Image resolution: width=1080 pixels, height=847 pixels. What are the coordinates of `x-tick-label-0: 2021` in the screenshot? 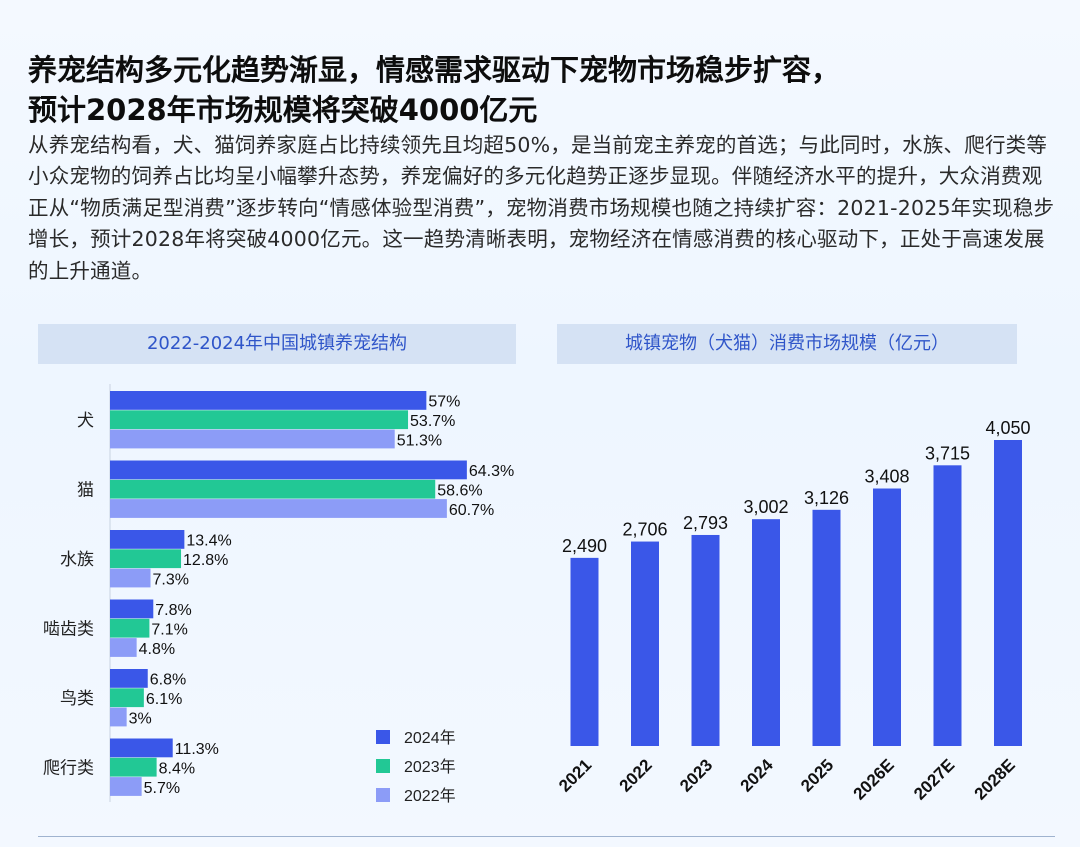 It's located at (575, 775).